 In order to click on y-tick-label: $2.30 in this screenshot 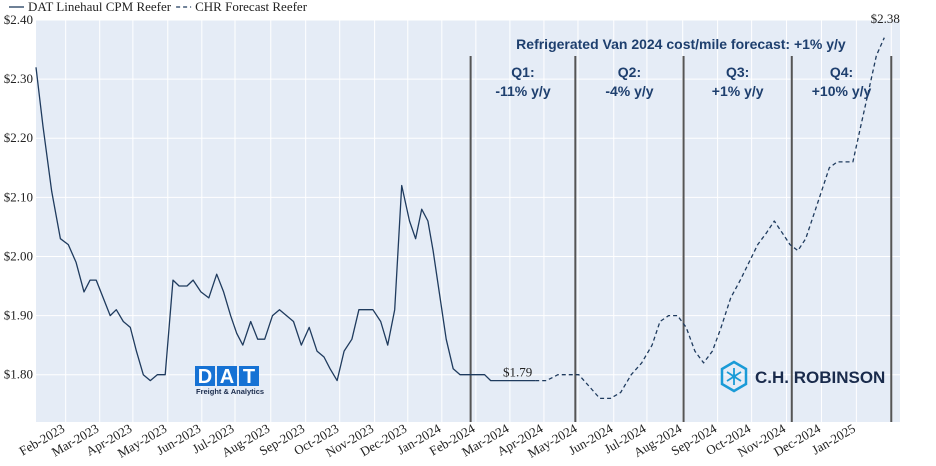, I will do `click(18, 78)`.